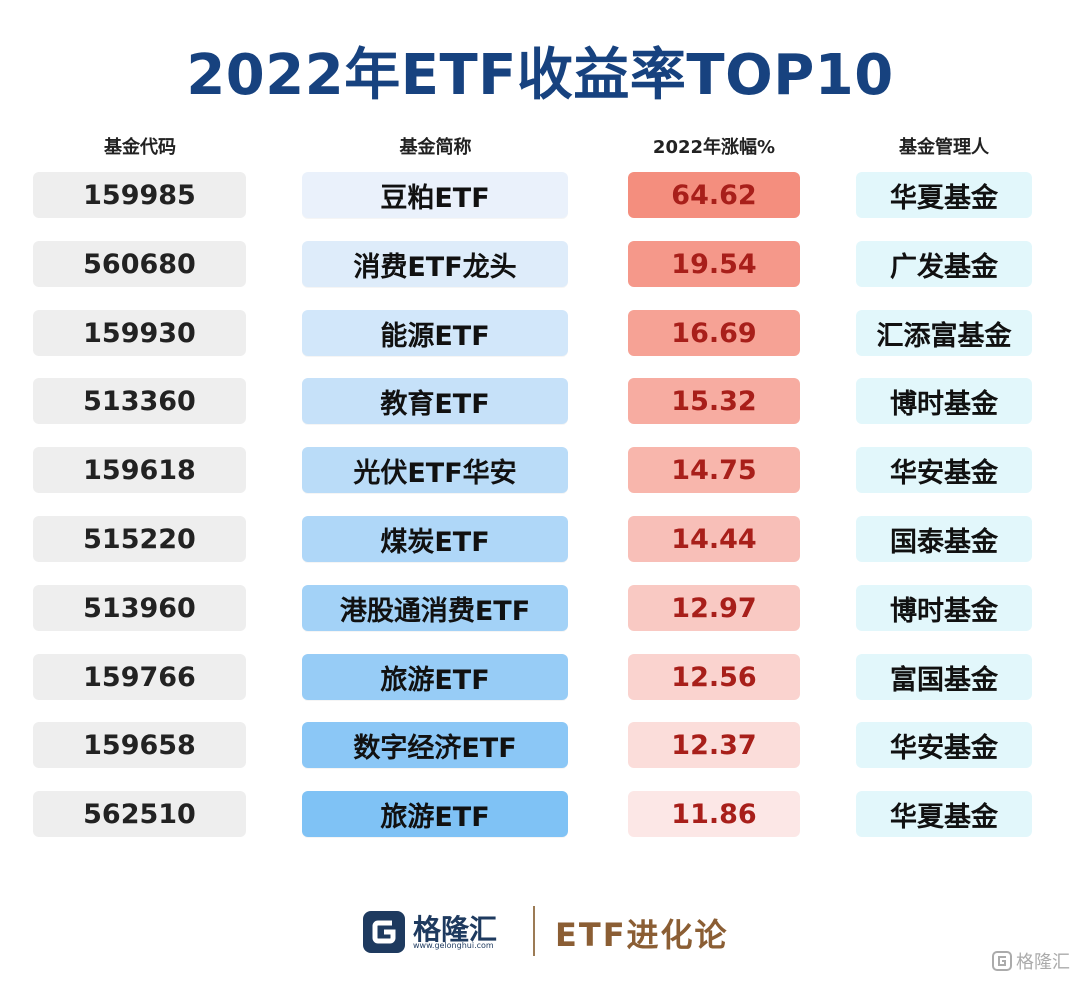 Image resolution: width=1080 pixels, height=988 pixels. I want to click on footer: 格隆汇 www.gelonghui.com ETF进化论, so click(540, 930).